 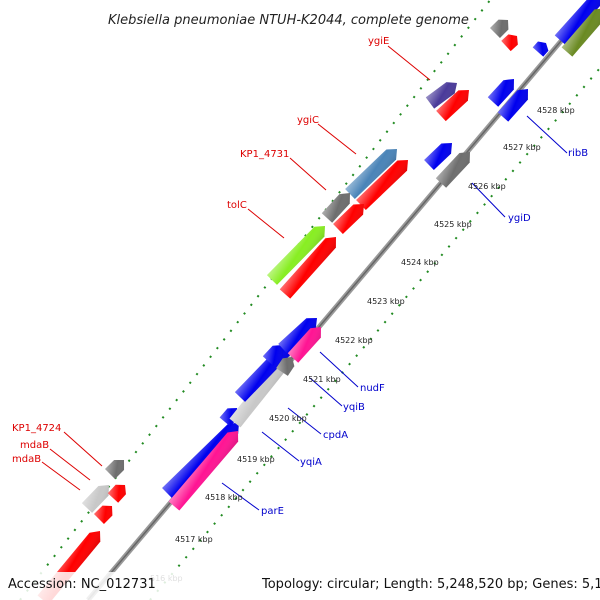 What do you see at coordinates (311, 462) in the screenshot?
I see `gene-label: yqiA` at bounding box center [311, 462].